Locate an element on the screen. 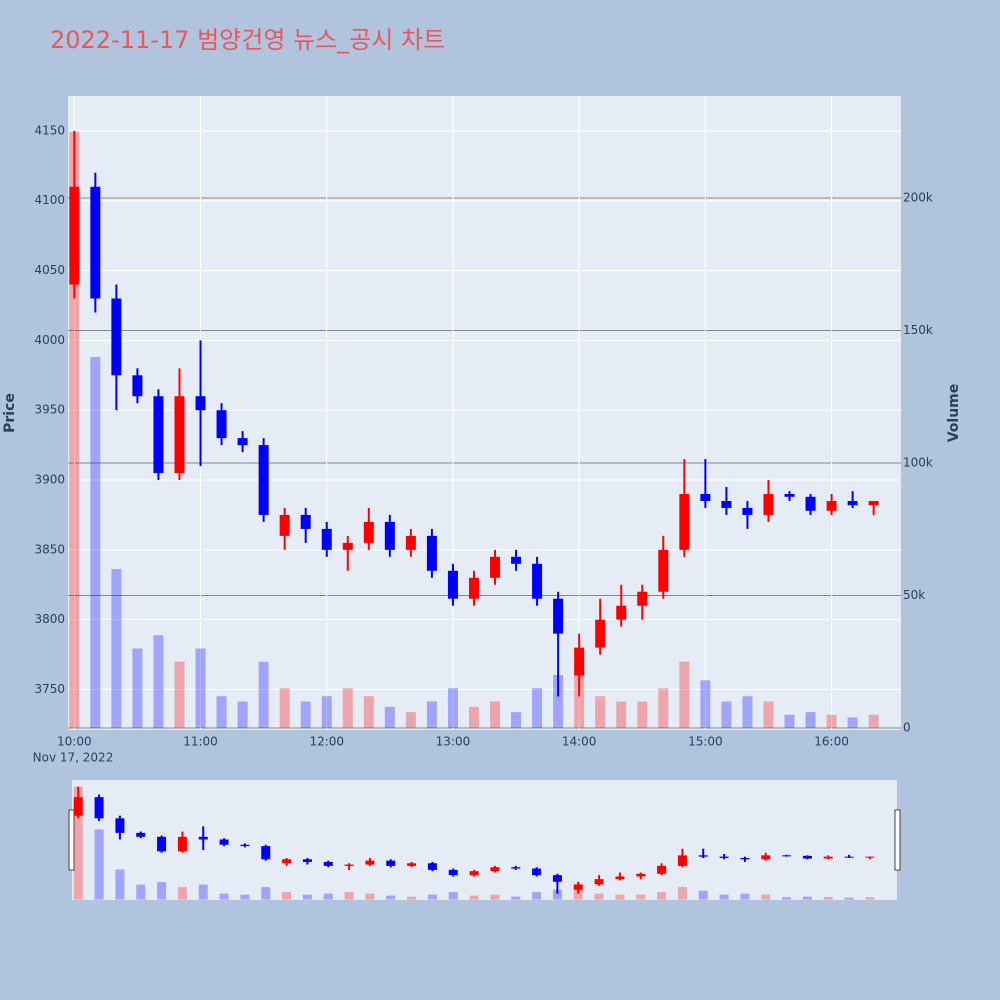 The width and height of the screenshot is (1000, 1000). x-tick-label: 10:00 is located at coordinates (74, 742).